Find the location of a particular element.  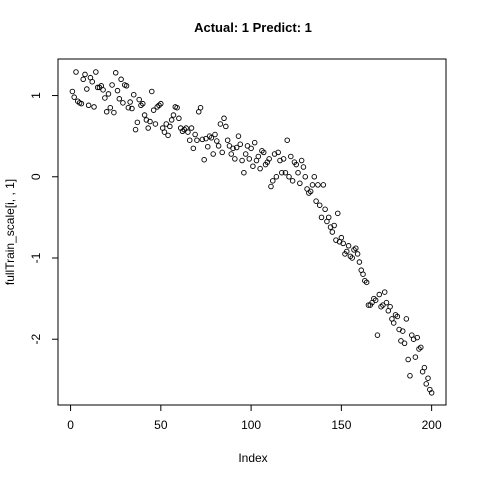

y-axis-label: fullTrain_scale[i, , 1] is located at coordinates (10, 232).